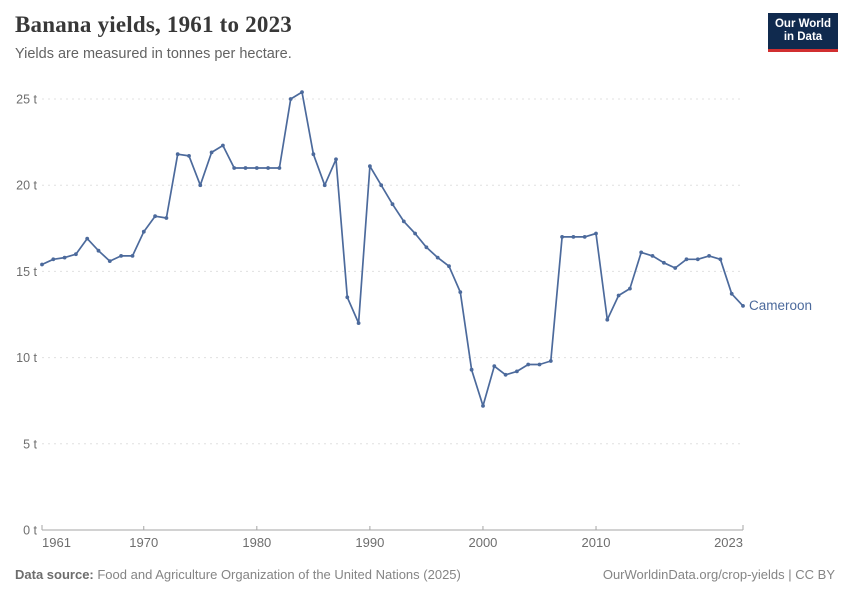  Describe the element at coordinates (256, 542) in the screenshot. I see `x-tick-label: 1980` at that location.